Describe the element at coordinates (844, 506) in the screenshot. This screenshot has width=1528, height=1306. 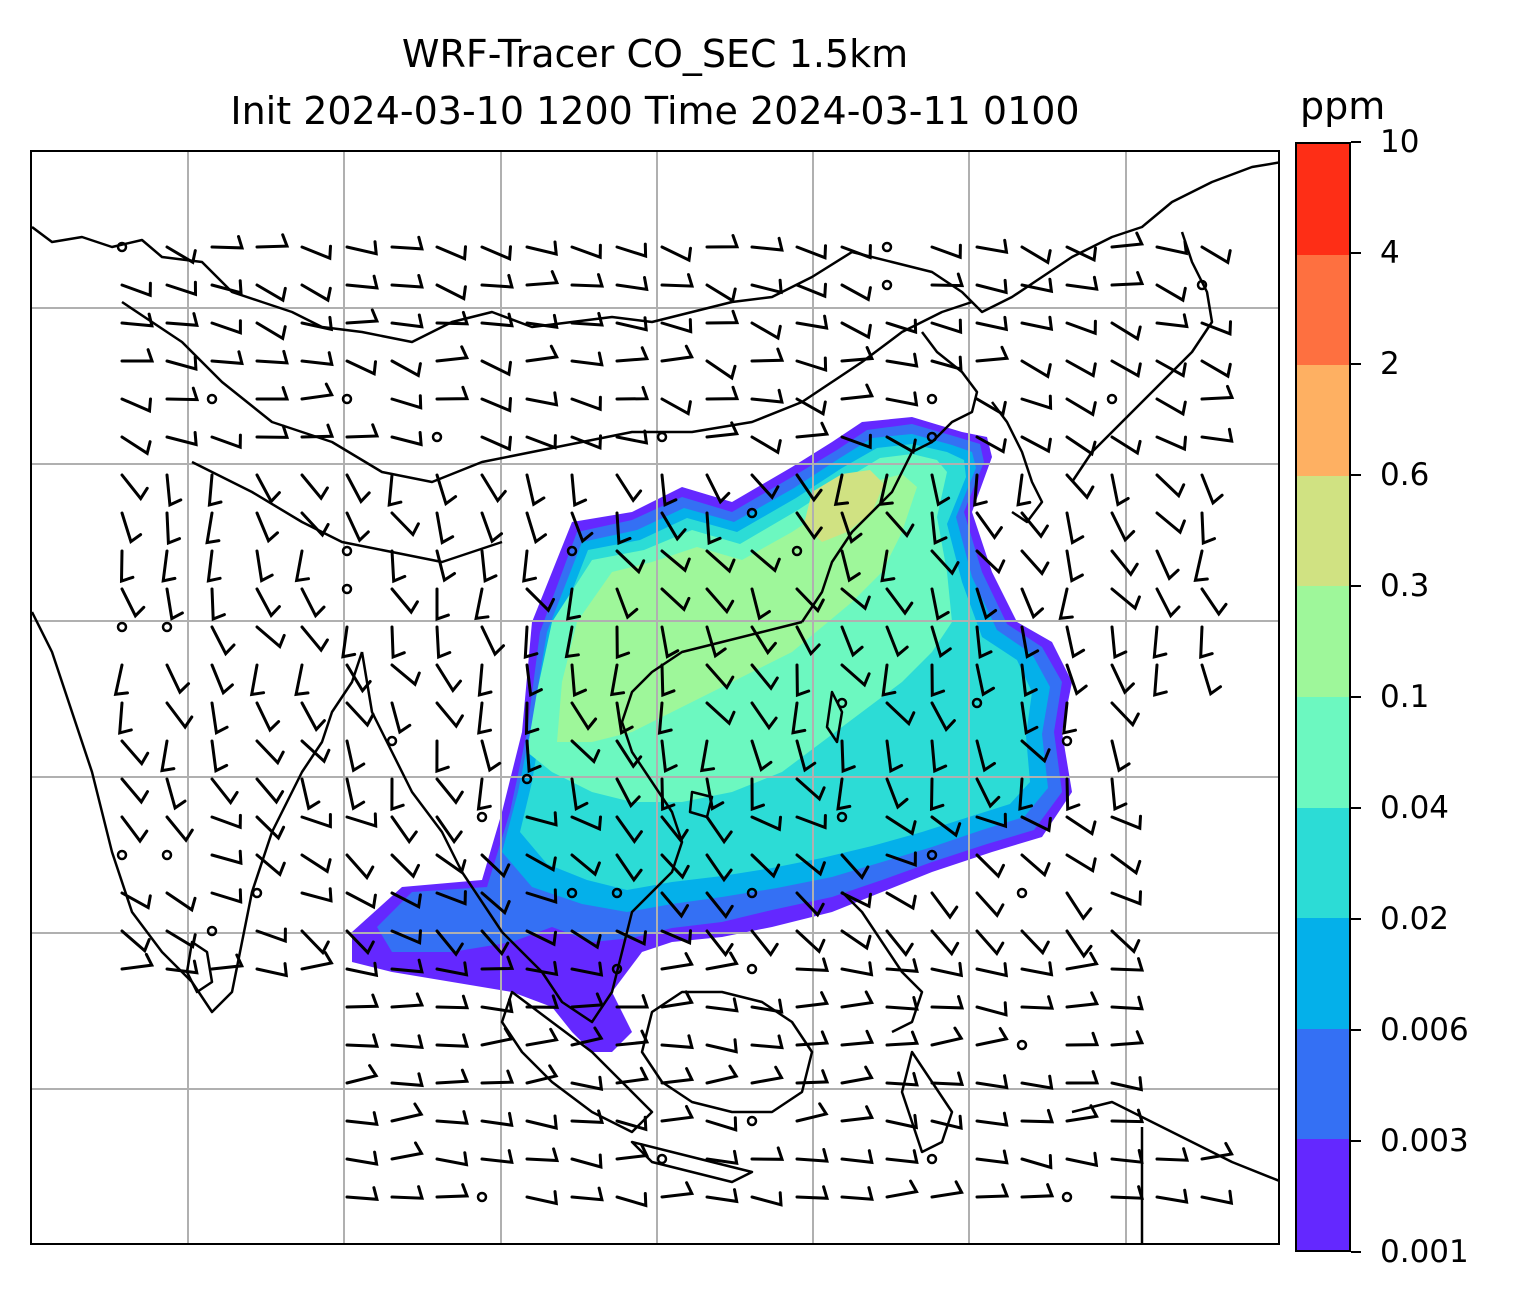
I see `plume-level-0.3` at that location.